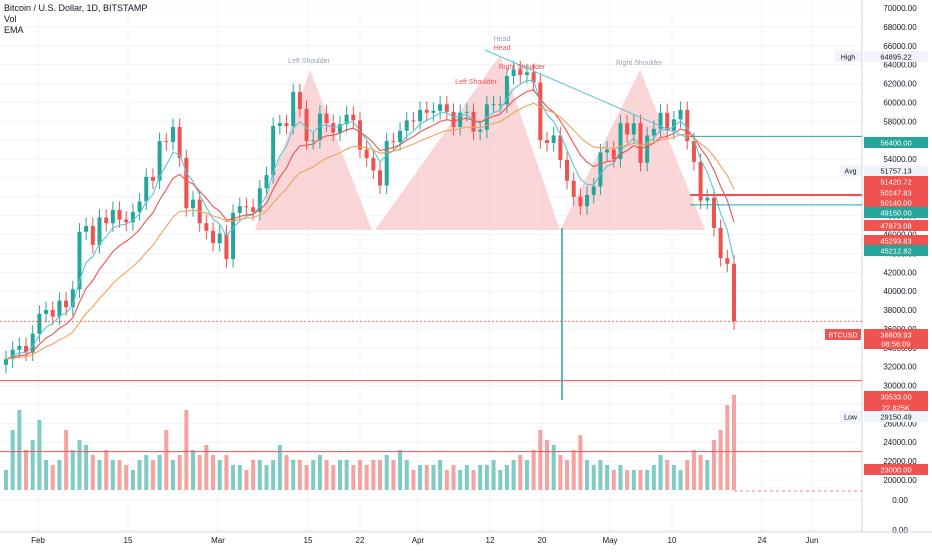 The height and width of the screenshot is (555, 932). I want to click on price-tag-value: 29150.49, so click(895, 417).